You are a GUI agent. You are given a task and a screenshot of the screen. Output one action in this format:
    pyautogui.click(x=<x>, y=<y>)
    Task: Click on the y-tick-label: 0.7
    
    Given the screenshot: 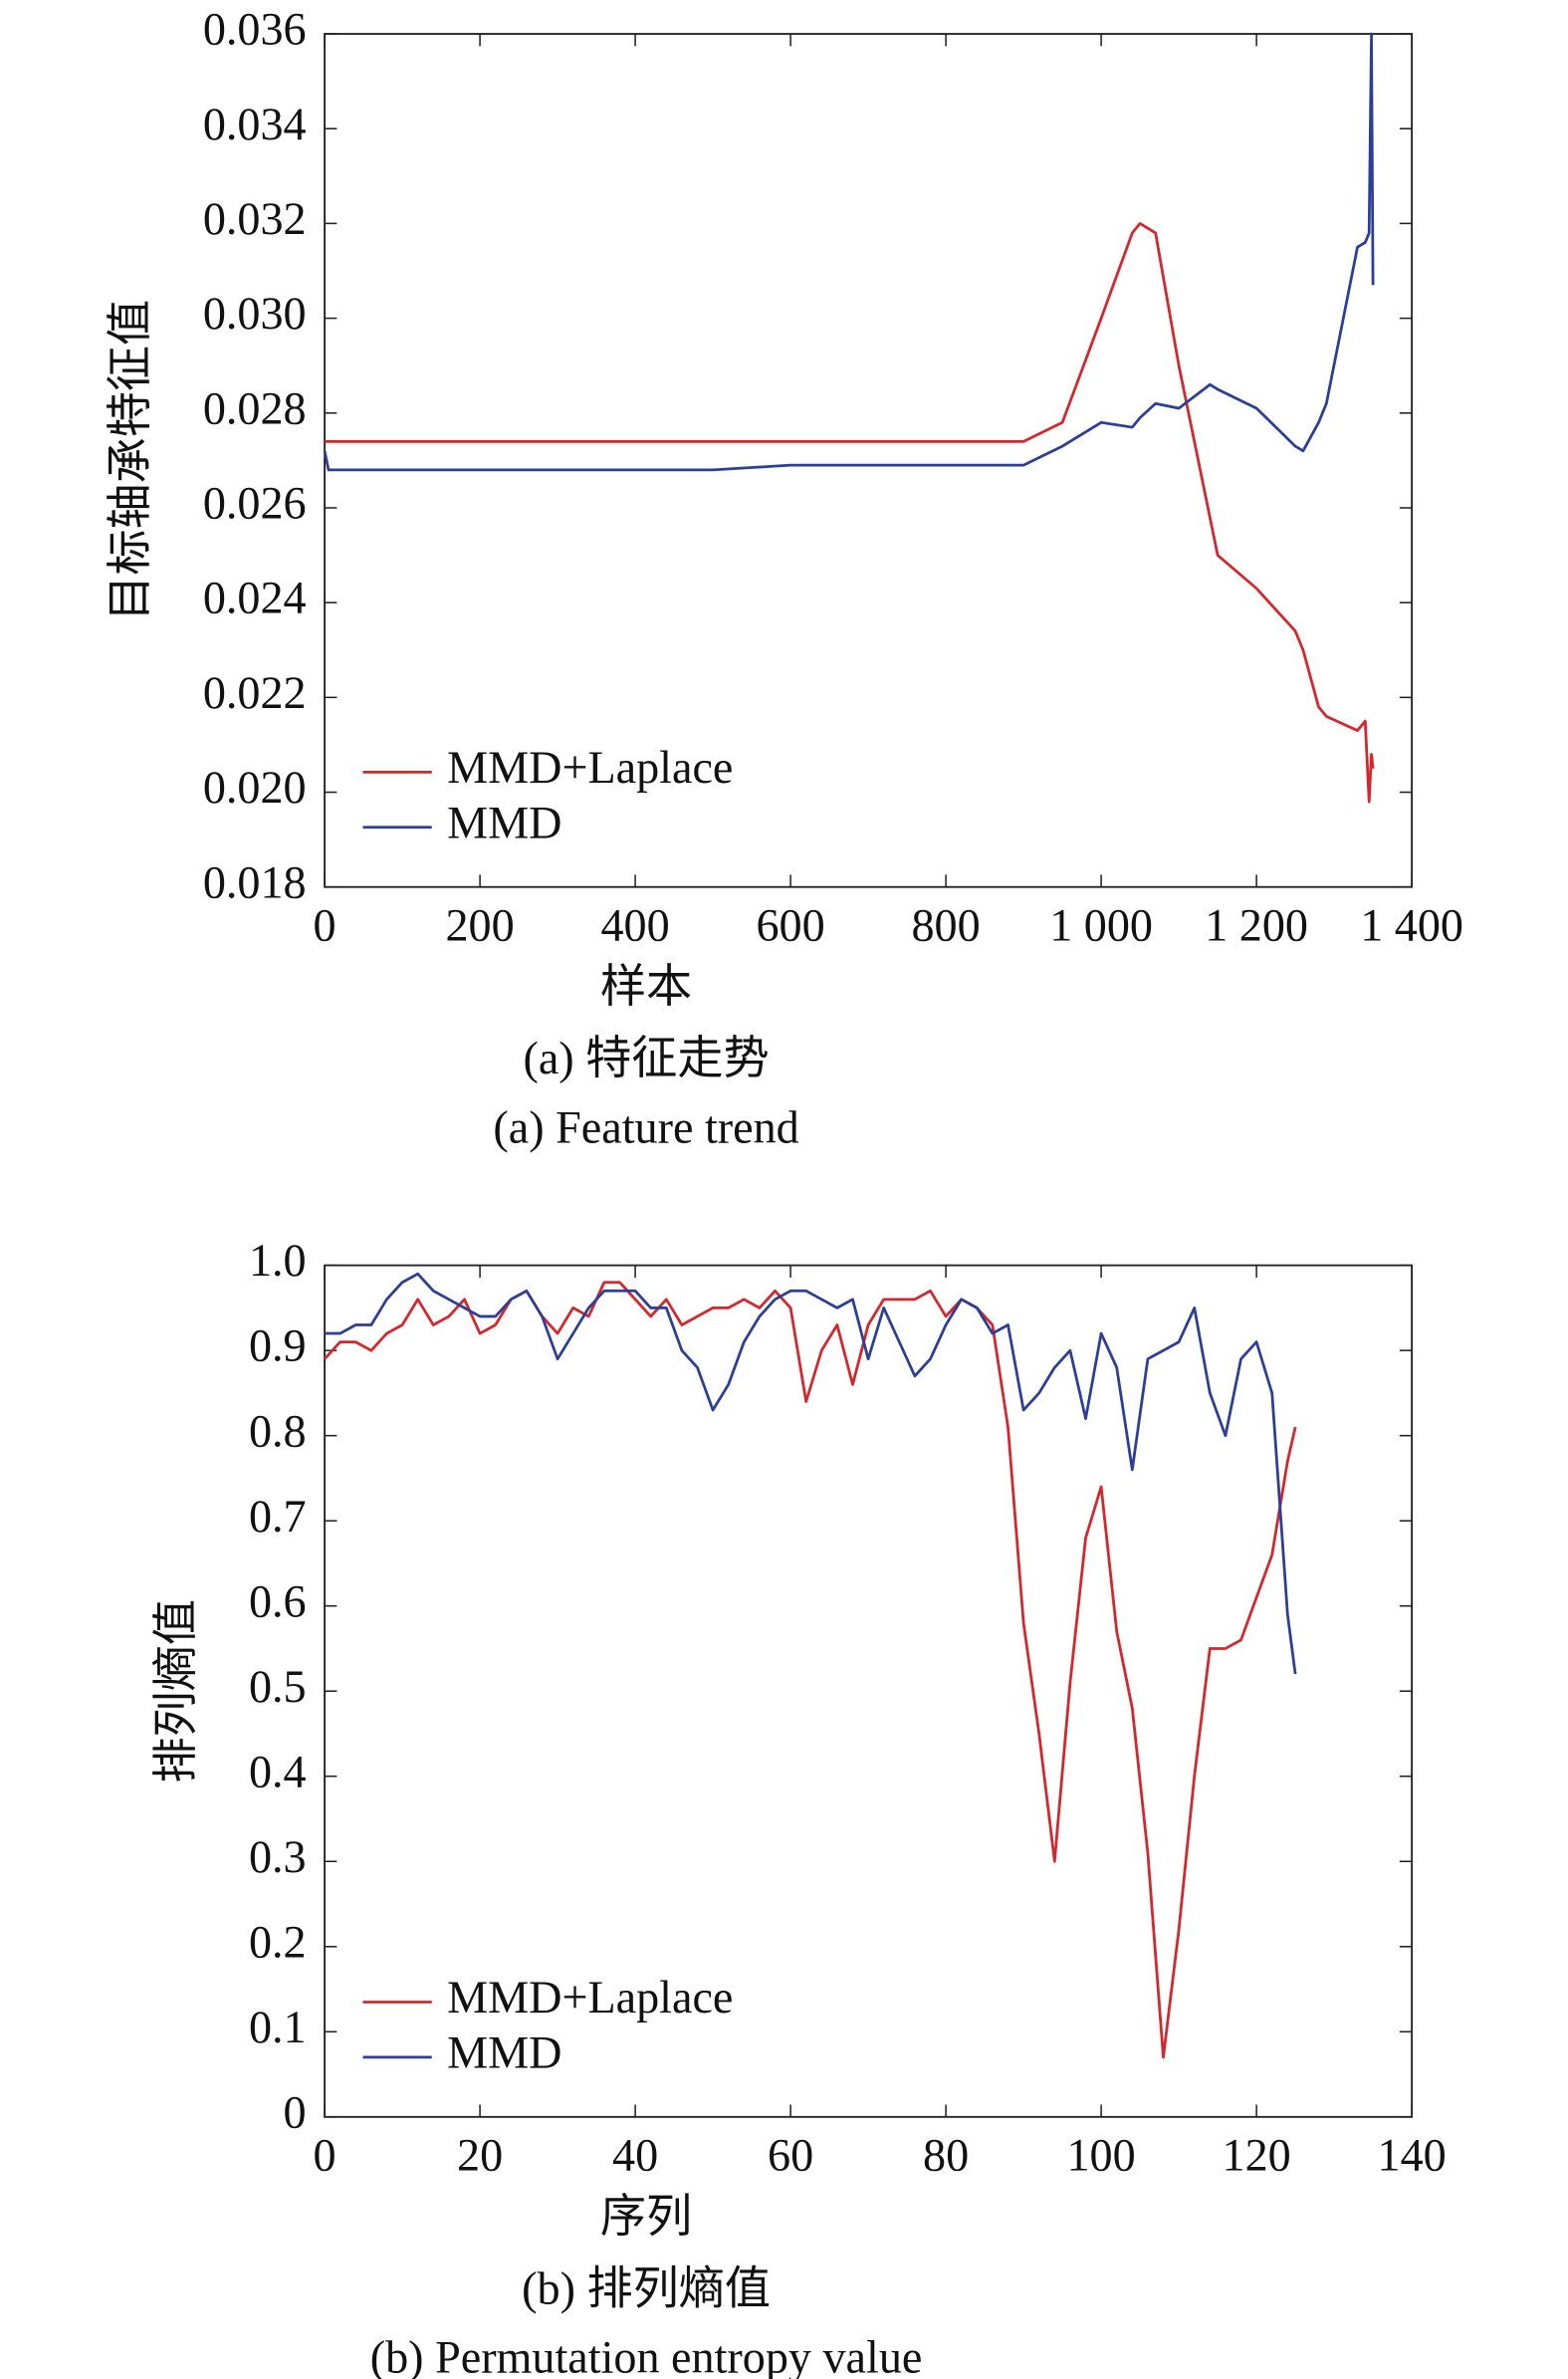 What is the action you would take?
    pyautogui.click(x=278, y=1516)
    